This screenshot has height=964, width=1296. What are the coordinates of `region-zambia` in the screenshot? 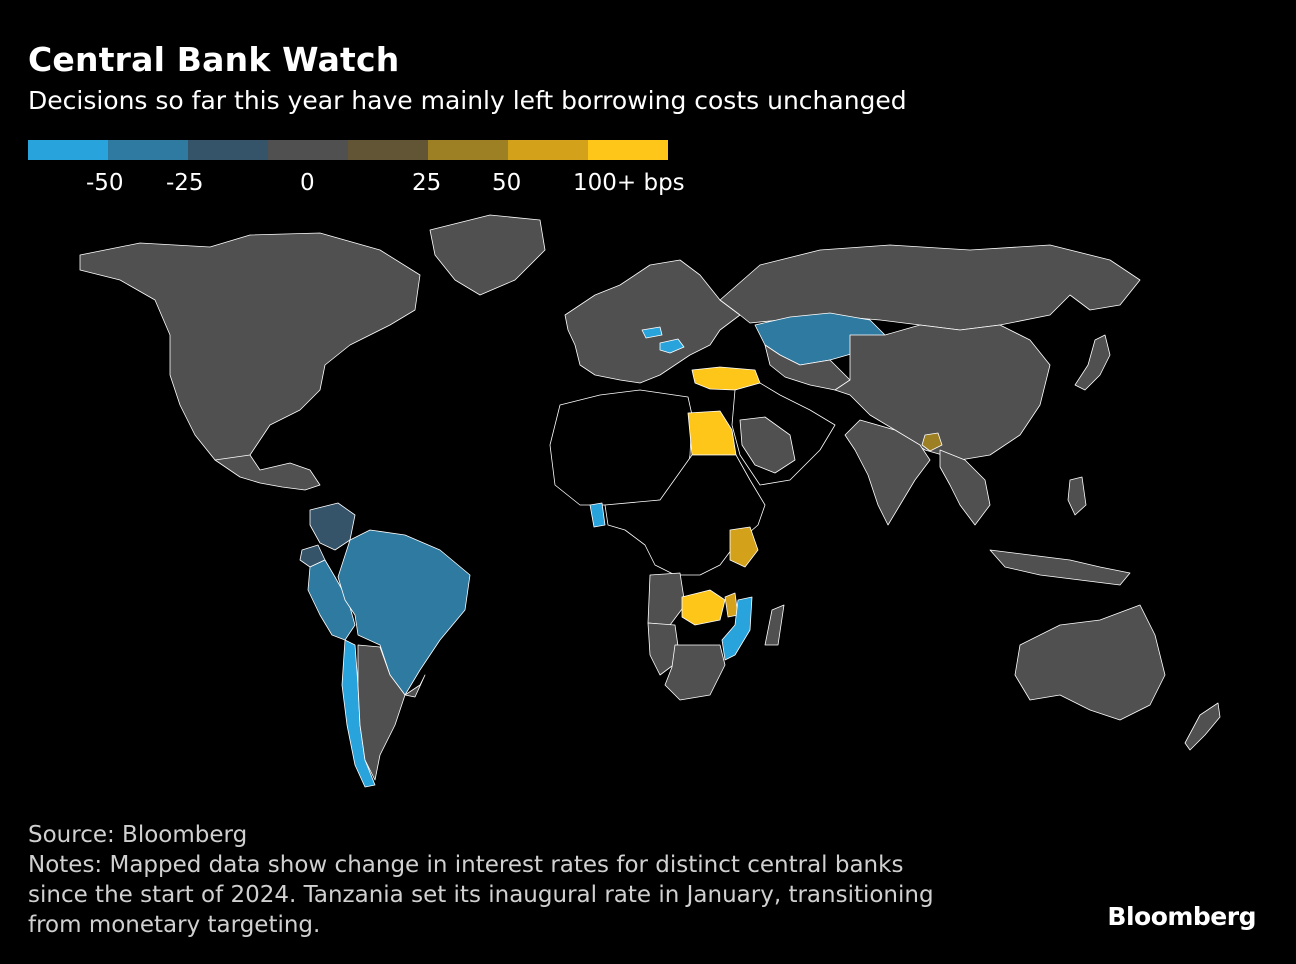 It's located at (703, 607).